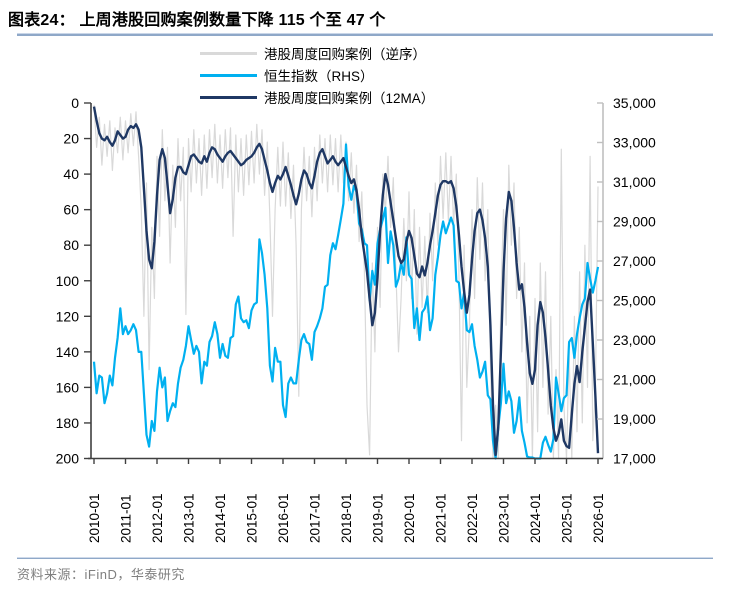  I want to click on tick-label: 40, so click(71, 174).